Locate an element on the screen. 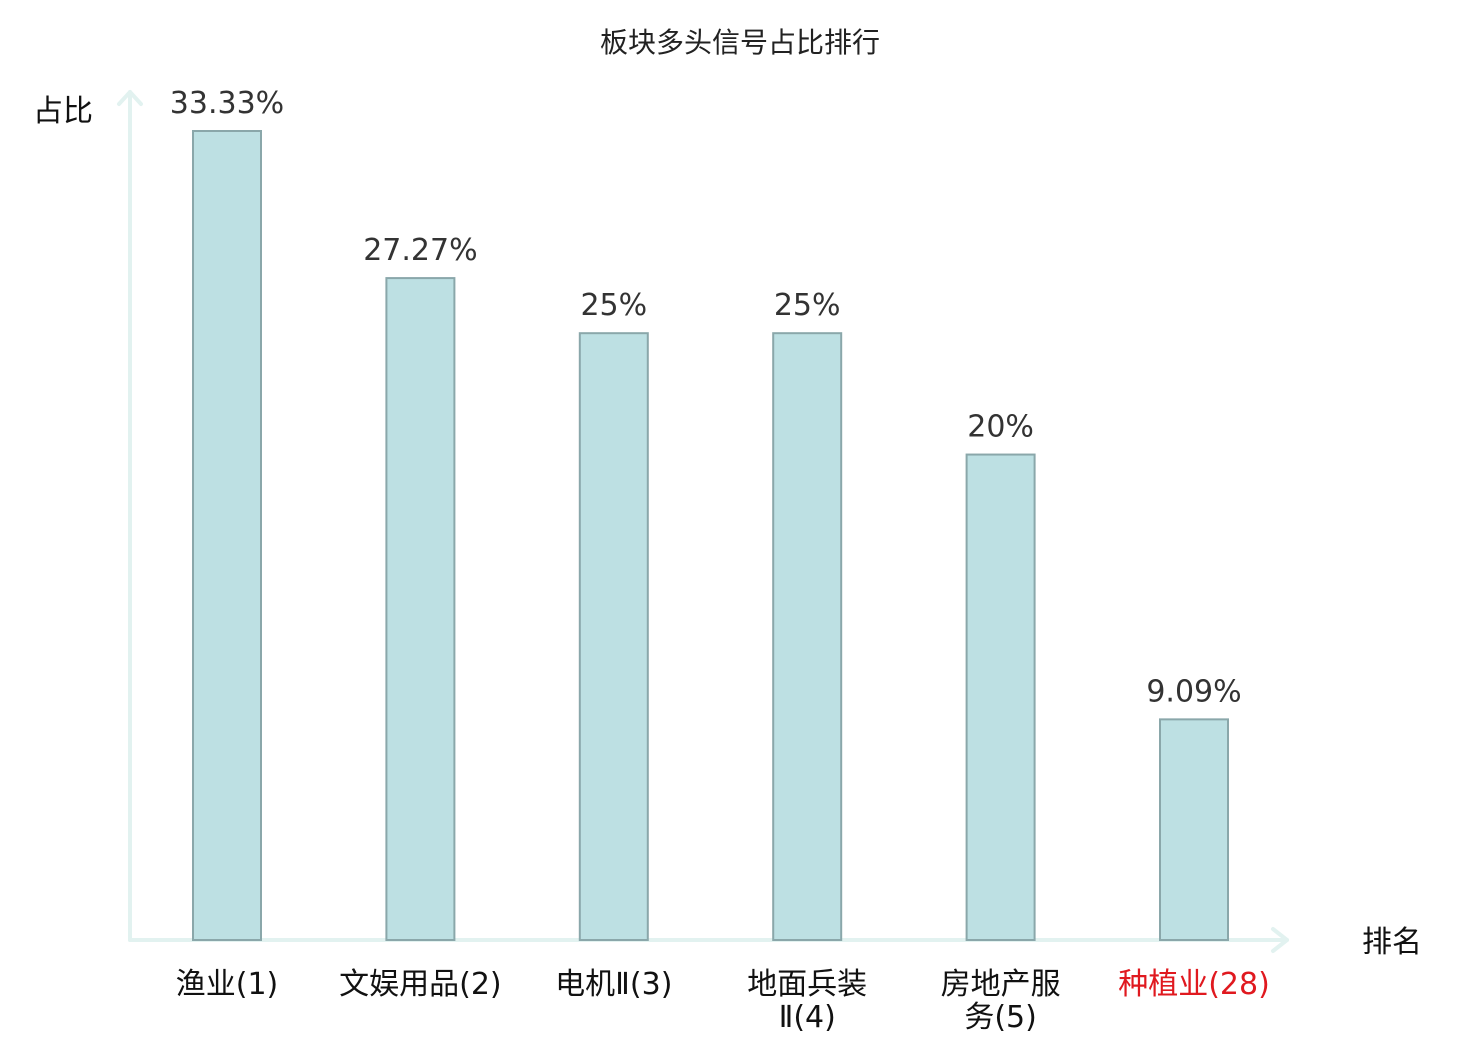  value-label-1: 33.33% is located at coordinates (227, 103).